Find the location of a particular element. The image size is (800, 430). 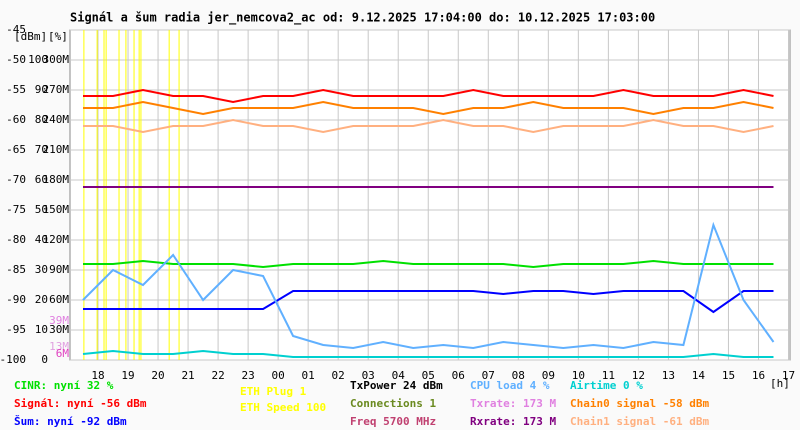

y-tick-label: -90 is located at coordinates (16, 299).